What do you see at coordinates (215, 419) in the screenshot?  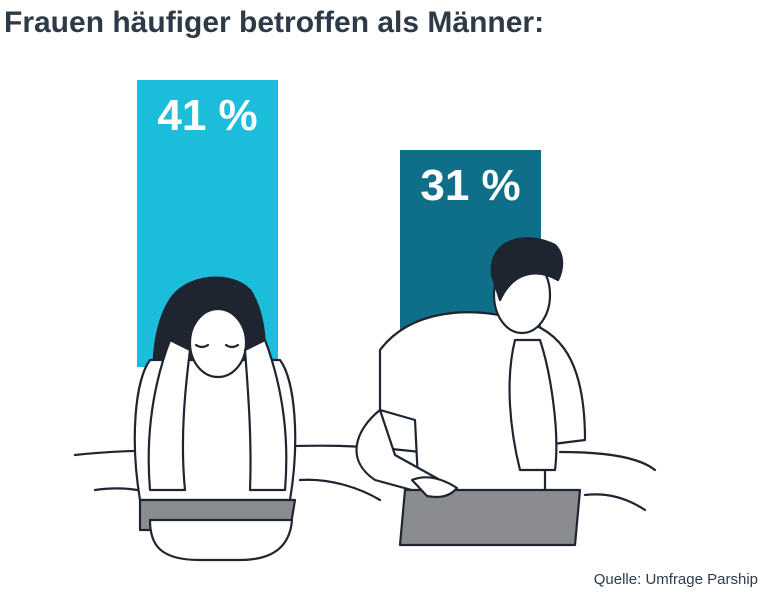 I see `woman-illustration` at bounding box center [215, 419].